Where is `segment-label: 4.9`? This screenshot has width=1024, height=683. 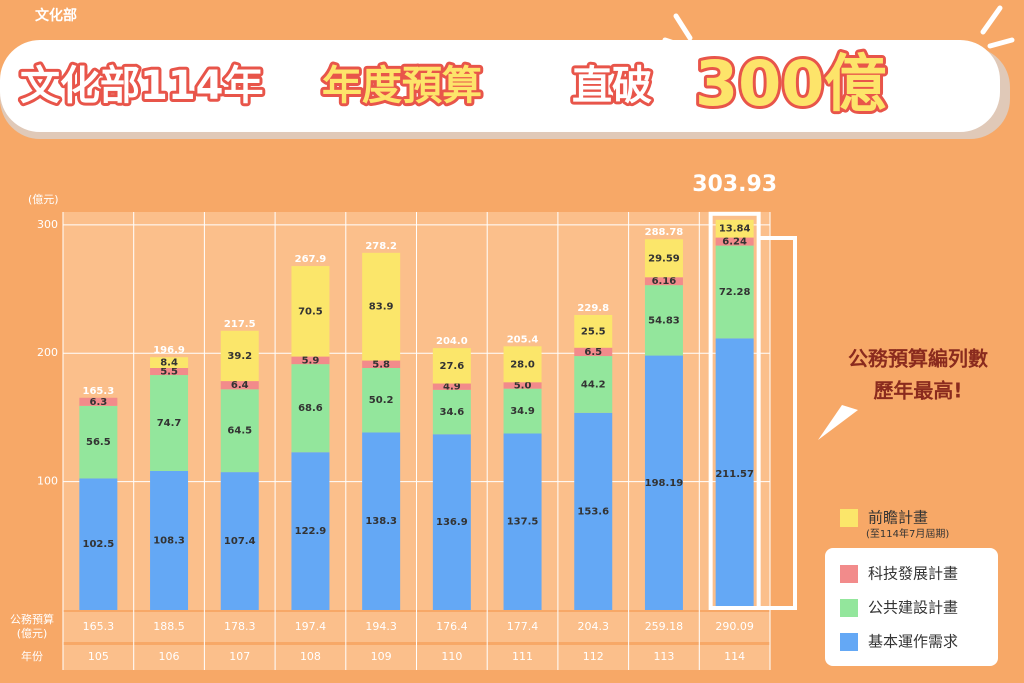
segment-label: 4.9 is located at coordinates (452, 387).